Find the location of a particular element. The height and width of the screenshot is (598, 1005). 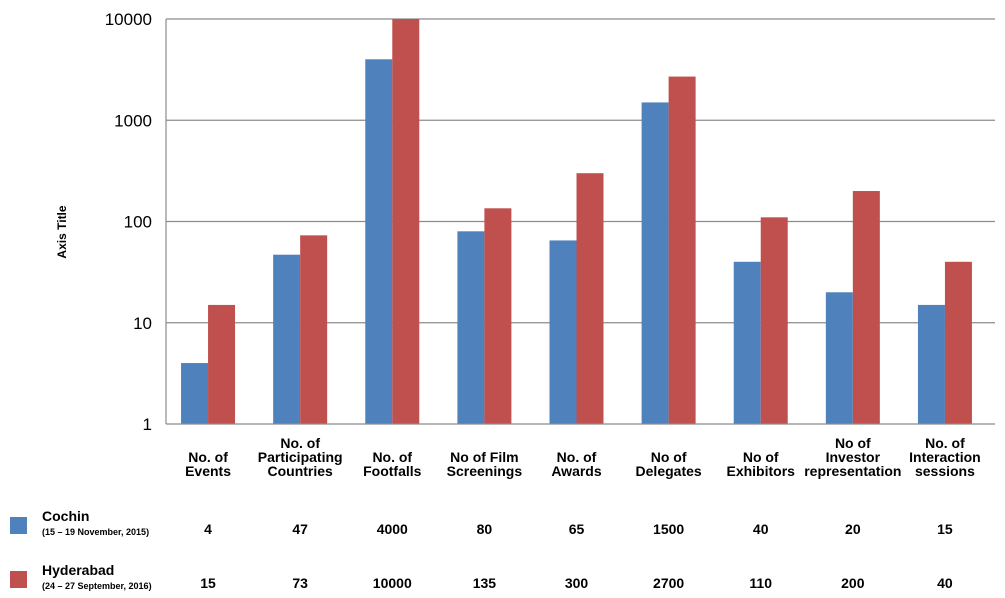

data-table-value: 73 is located at coordinates (300, 583).